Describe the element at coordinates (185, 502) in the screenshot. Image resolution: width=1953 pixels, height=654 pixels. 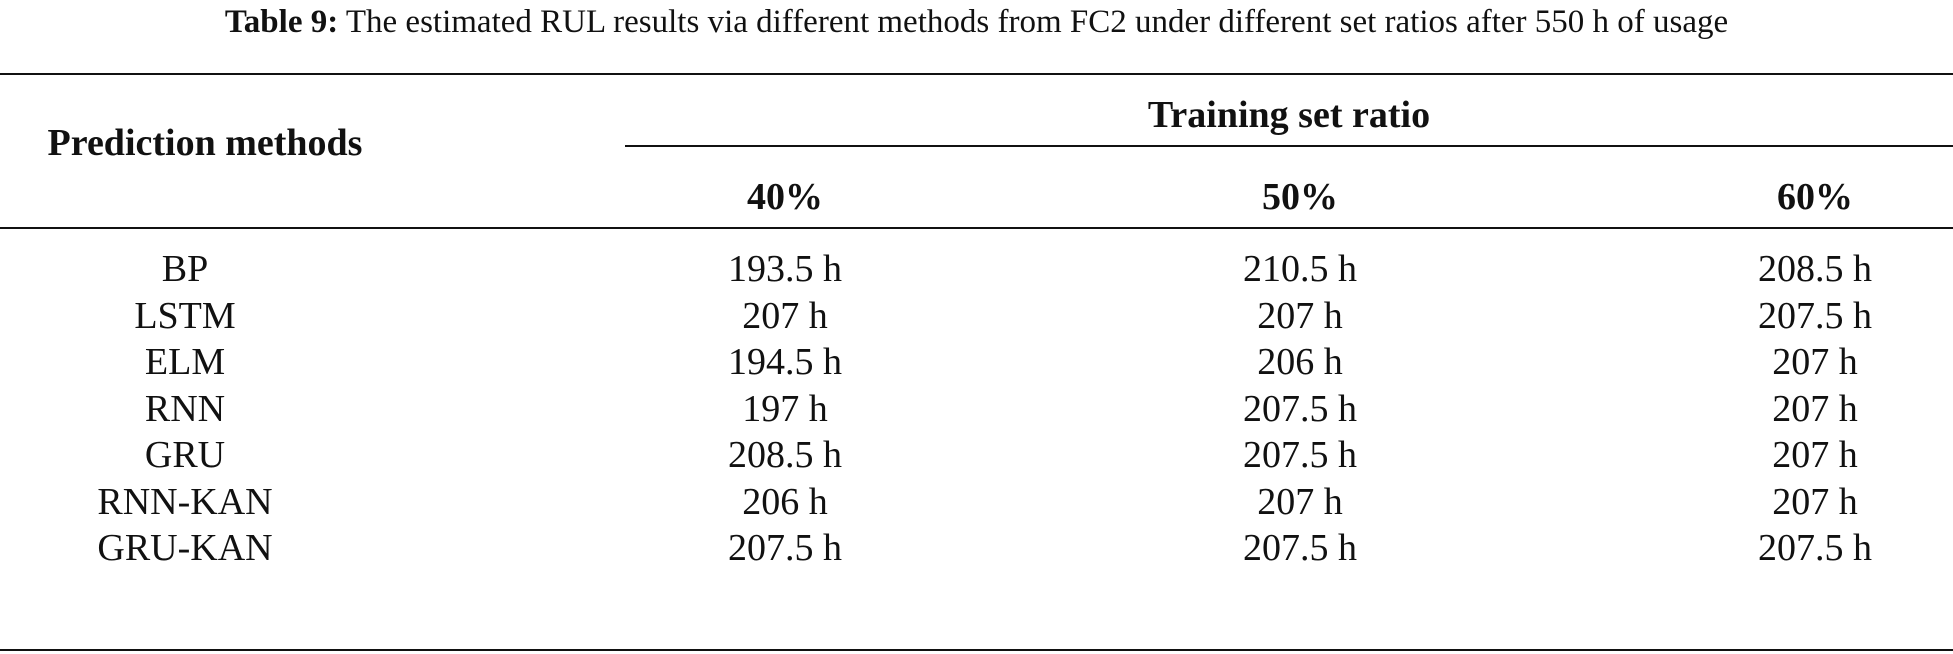
I see `row-method: RNN-KAN` at that location.